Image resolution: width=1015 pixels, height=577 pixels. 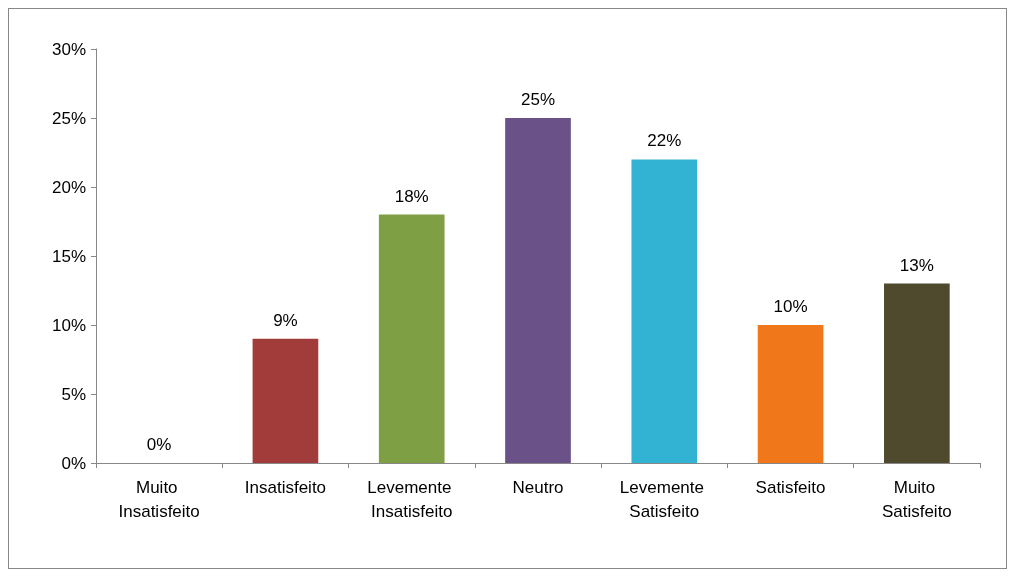 I want to click on y-tick-label: 5%, so click(x=73, y=394).